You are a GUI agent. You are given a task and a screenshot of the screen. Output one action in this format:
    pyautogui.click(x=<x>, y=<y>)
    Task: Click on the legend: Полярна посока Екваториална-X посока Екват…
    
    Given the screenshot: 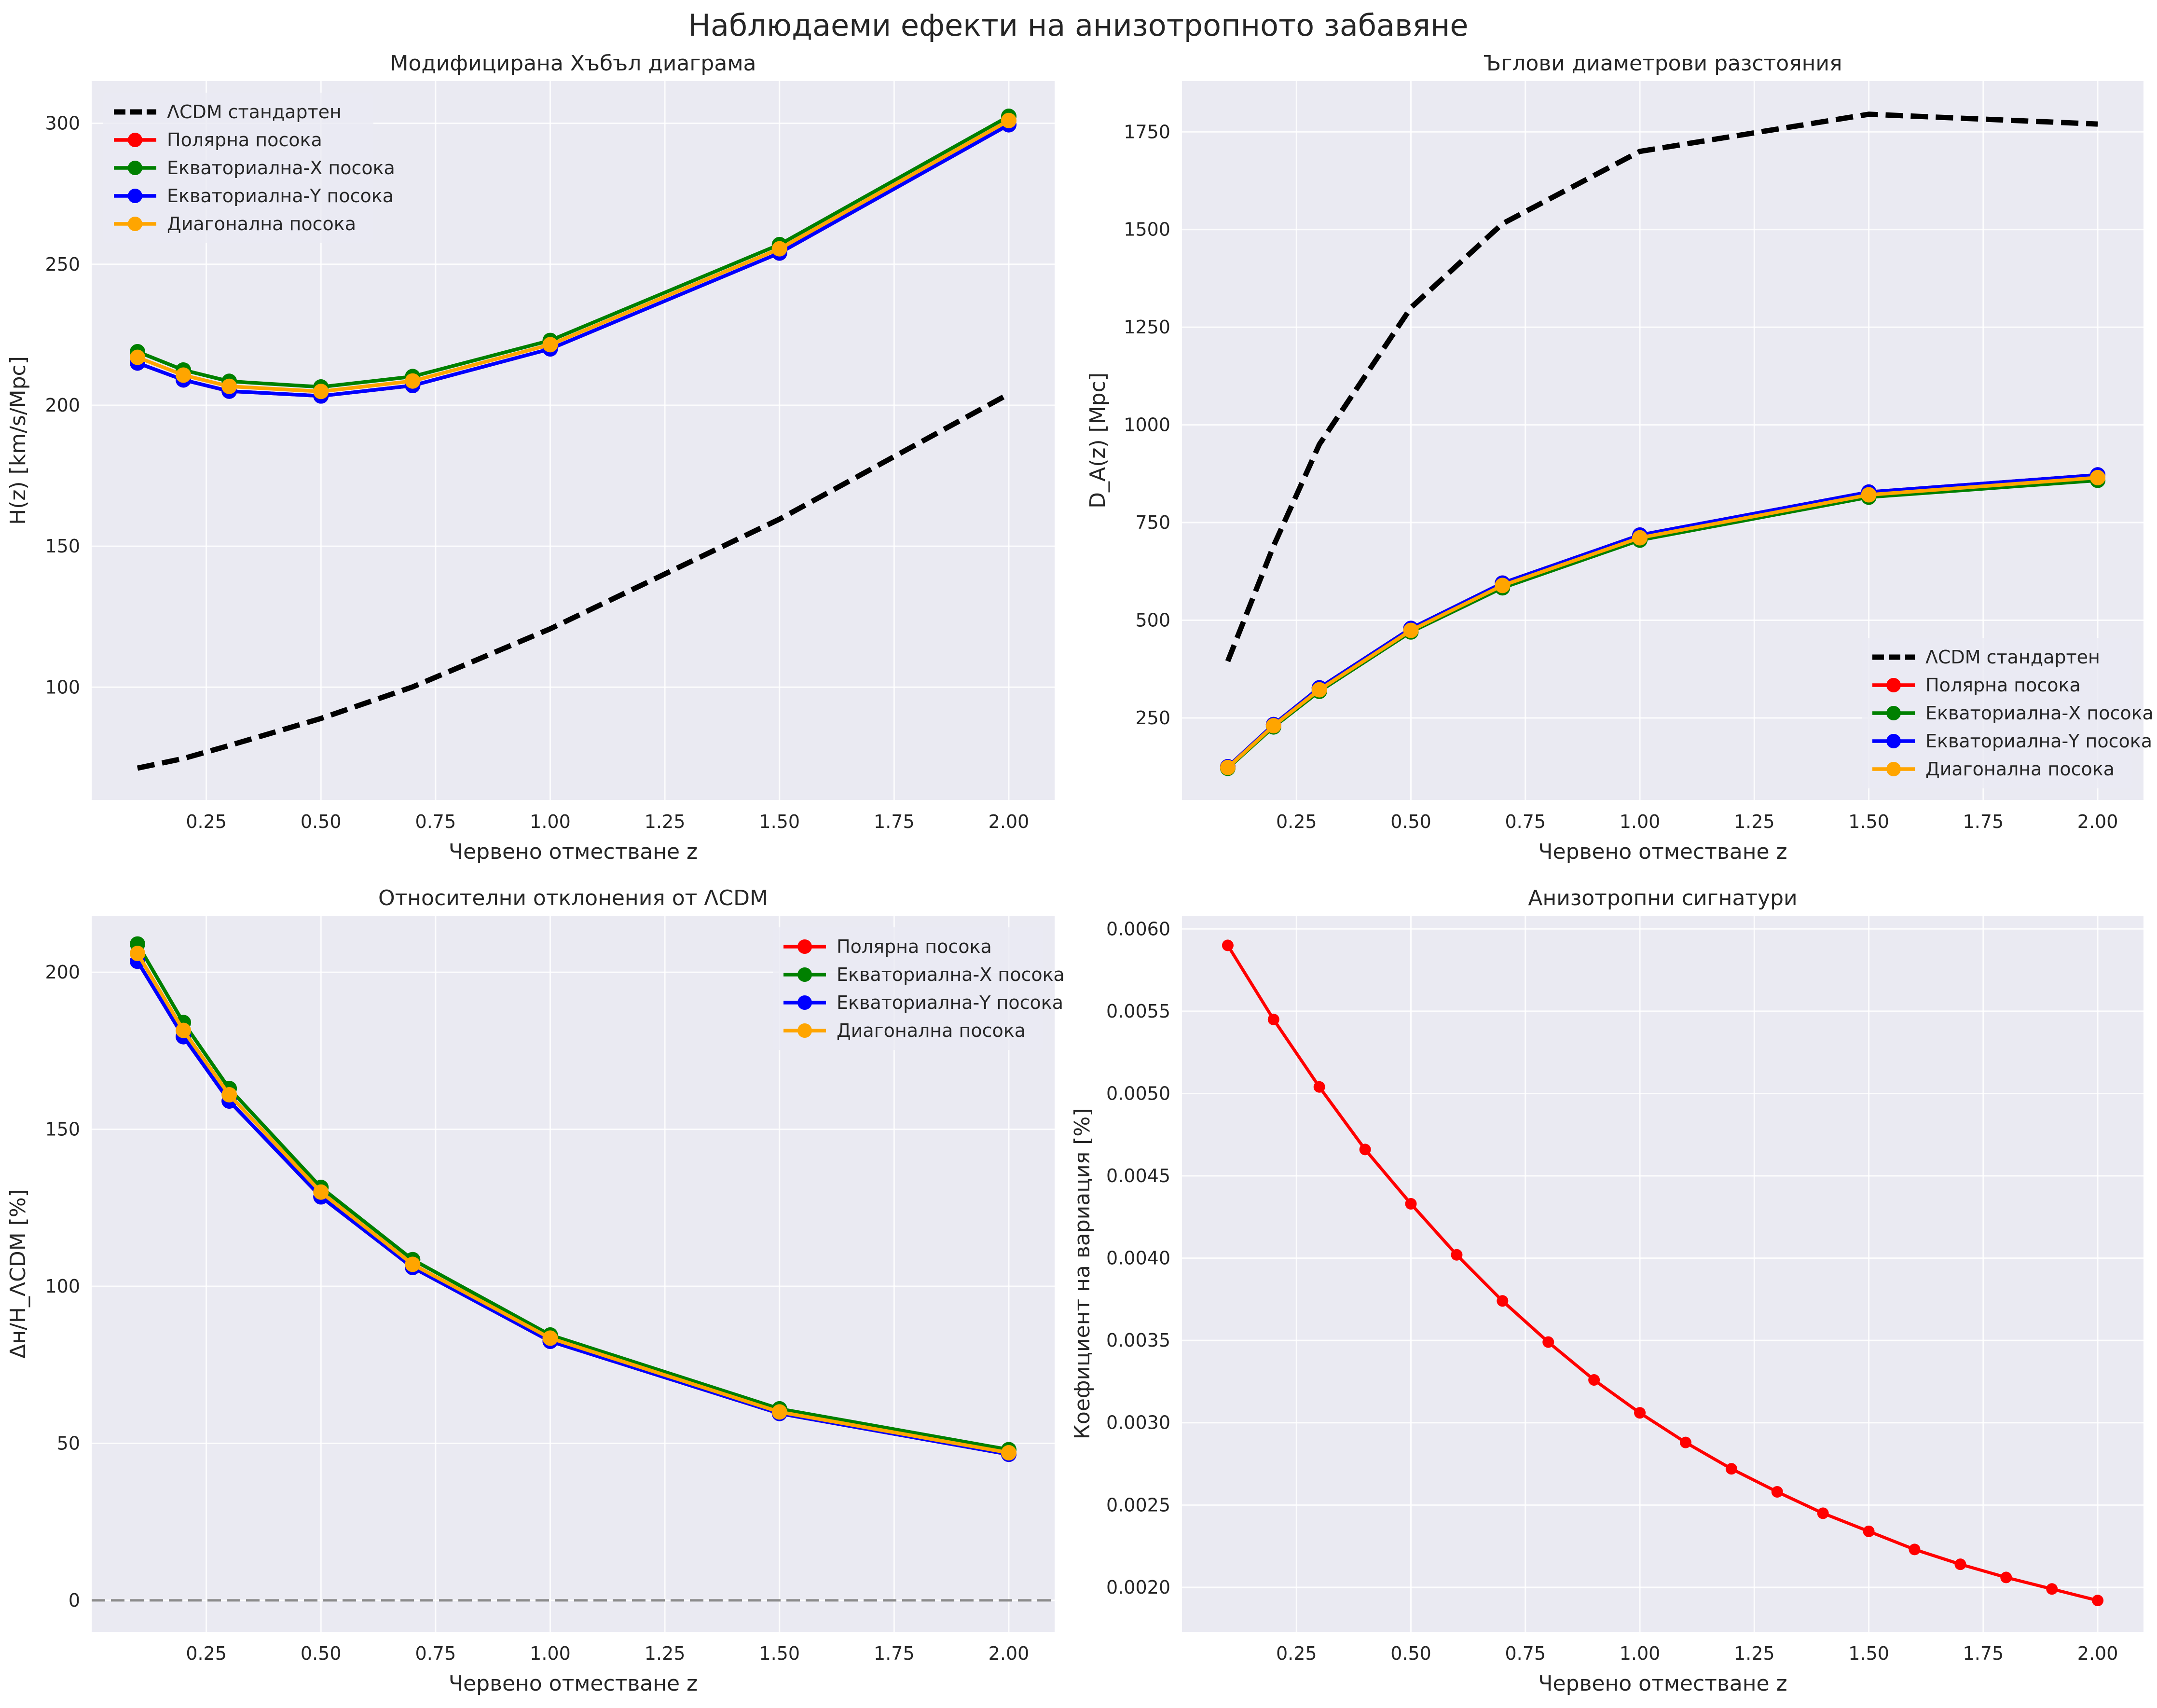 What is the action you would take?
    pyautogui.click(x=919, y=988)
    